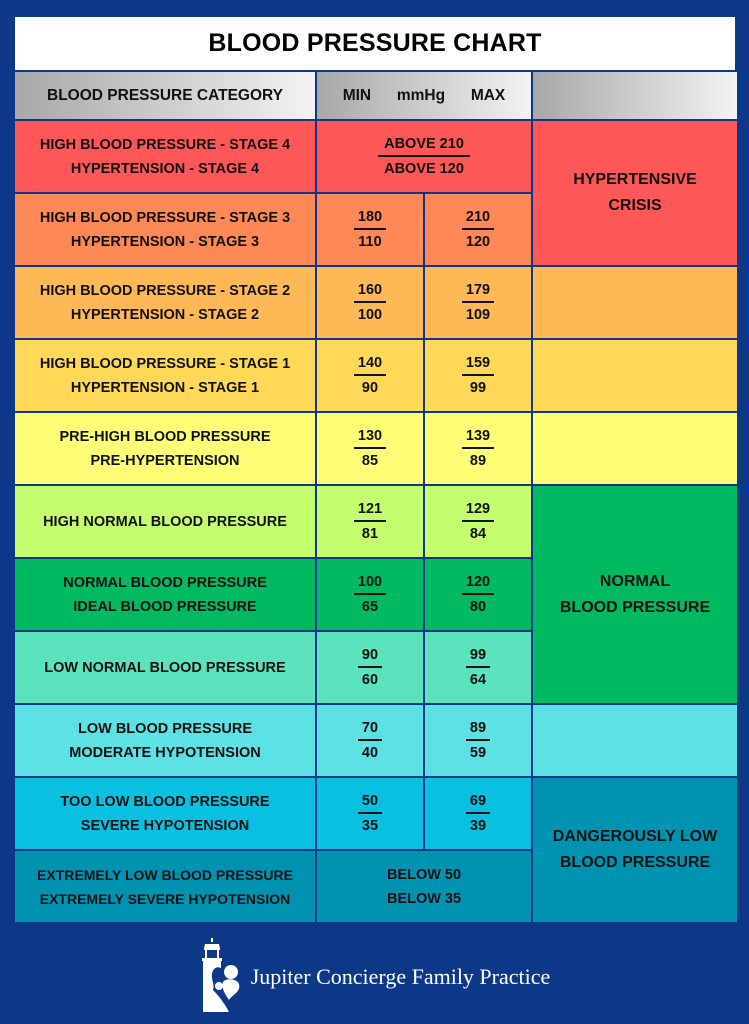 This screenshot has height=1024, width=749. What do you see at coordinates (165, 460) in the screenshot?
I see `category-line2: PRE-HYPERTENSION` at bounding box center [165, 460].